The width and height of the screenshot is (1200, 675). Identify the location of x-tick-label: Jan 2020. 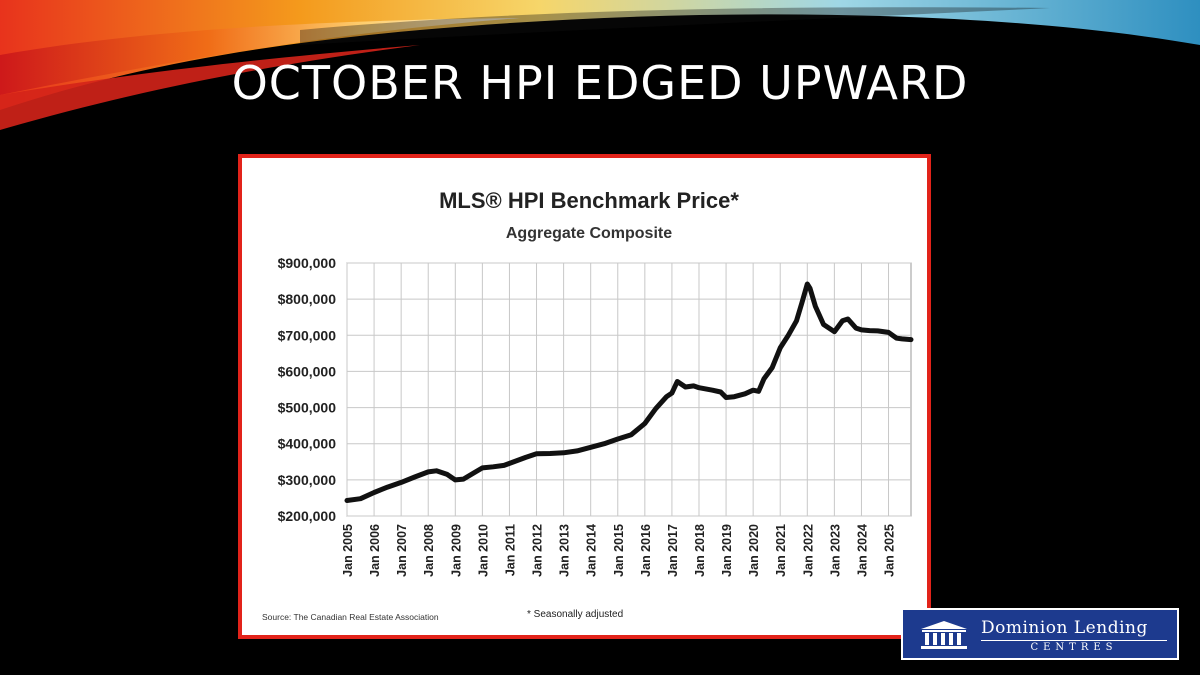
(754, 550).